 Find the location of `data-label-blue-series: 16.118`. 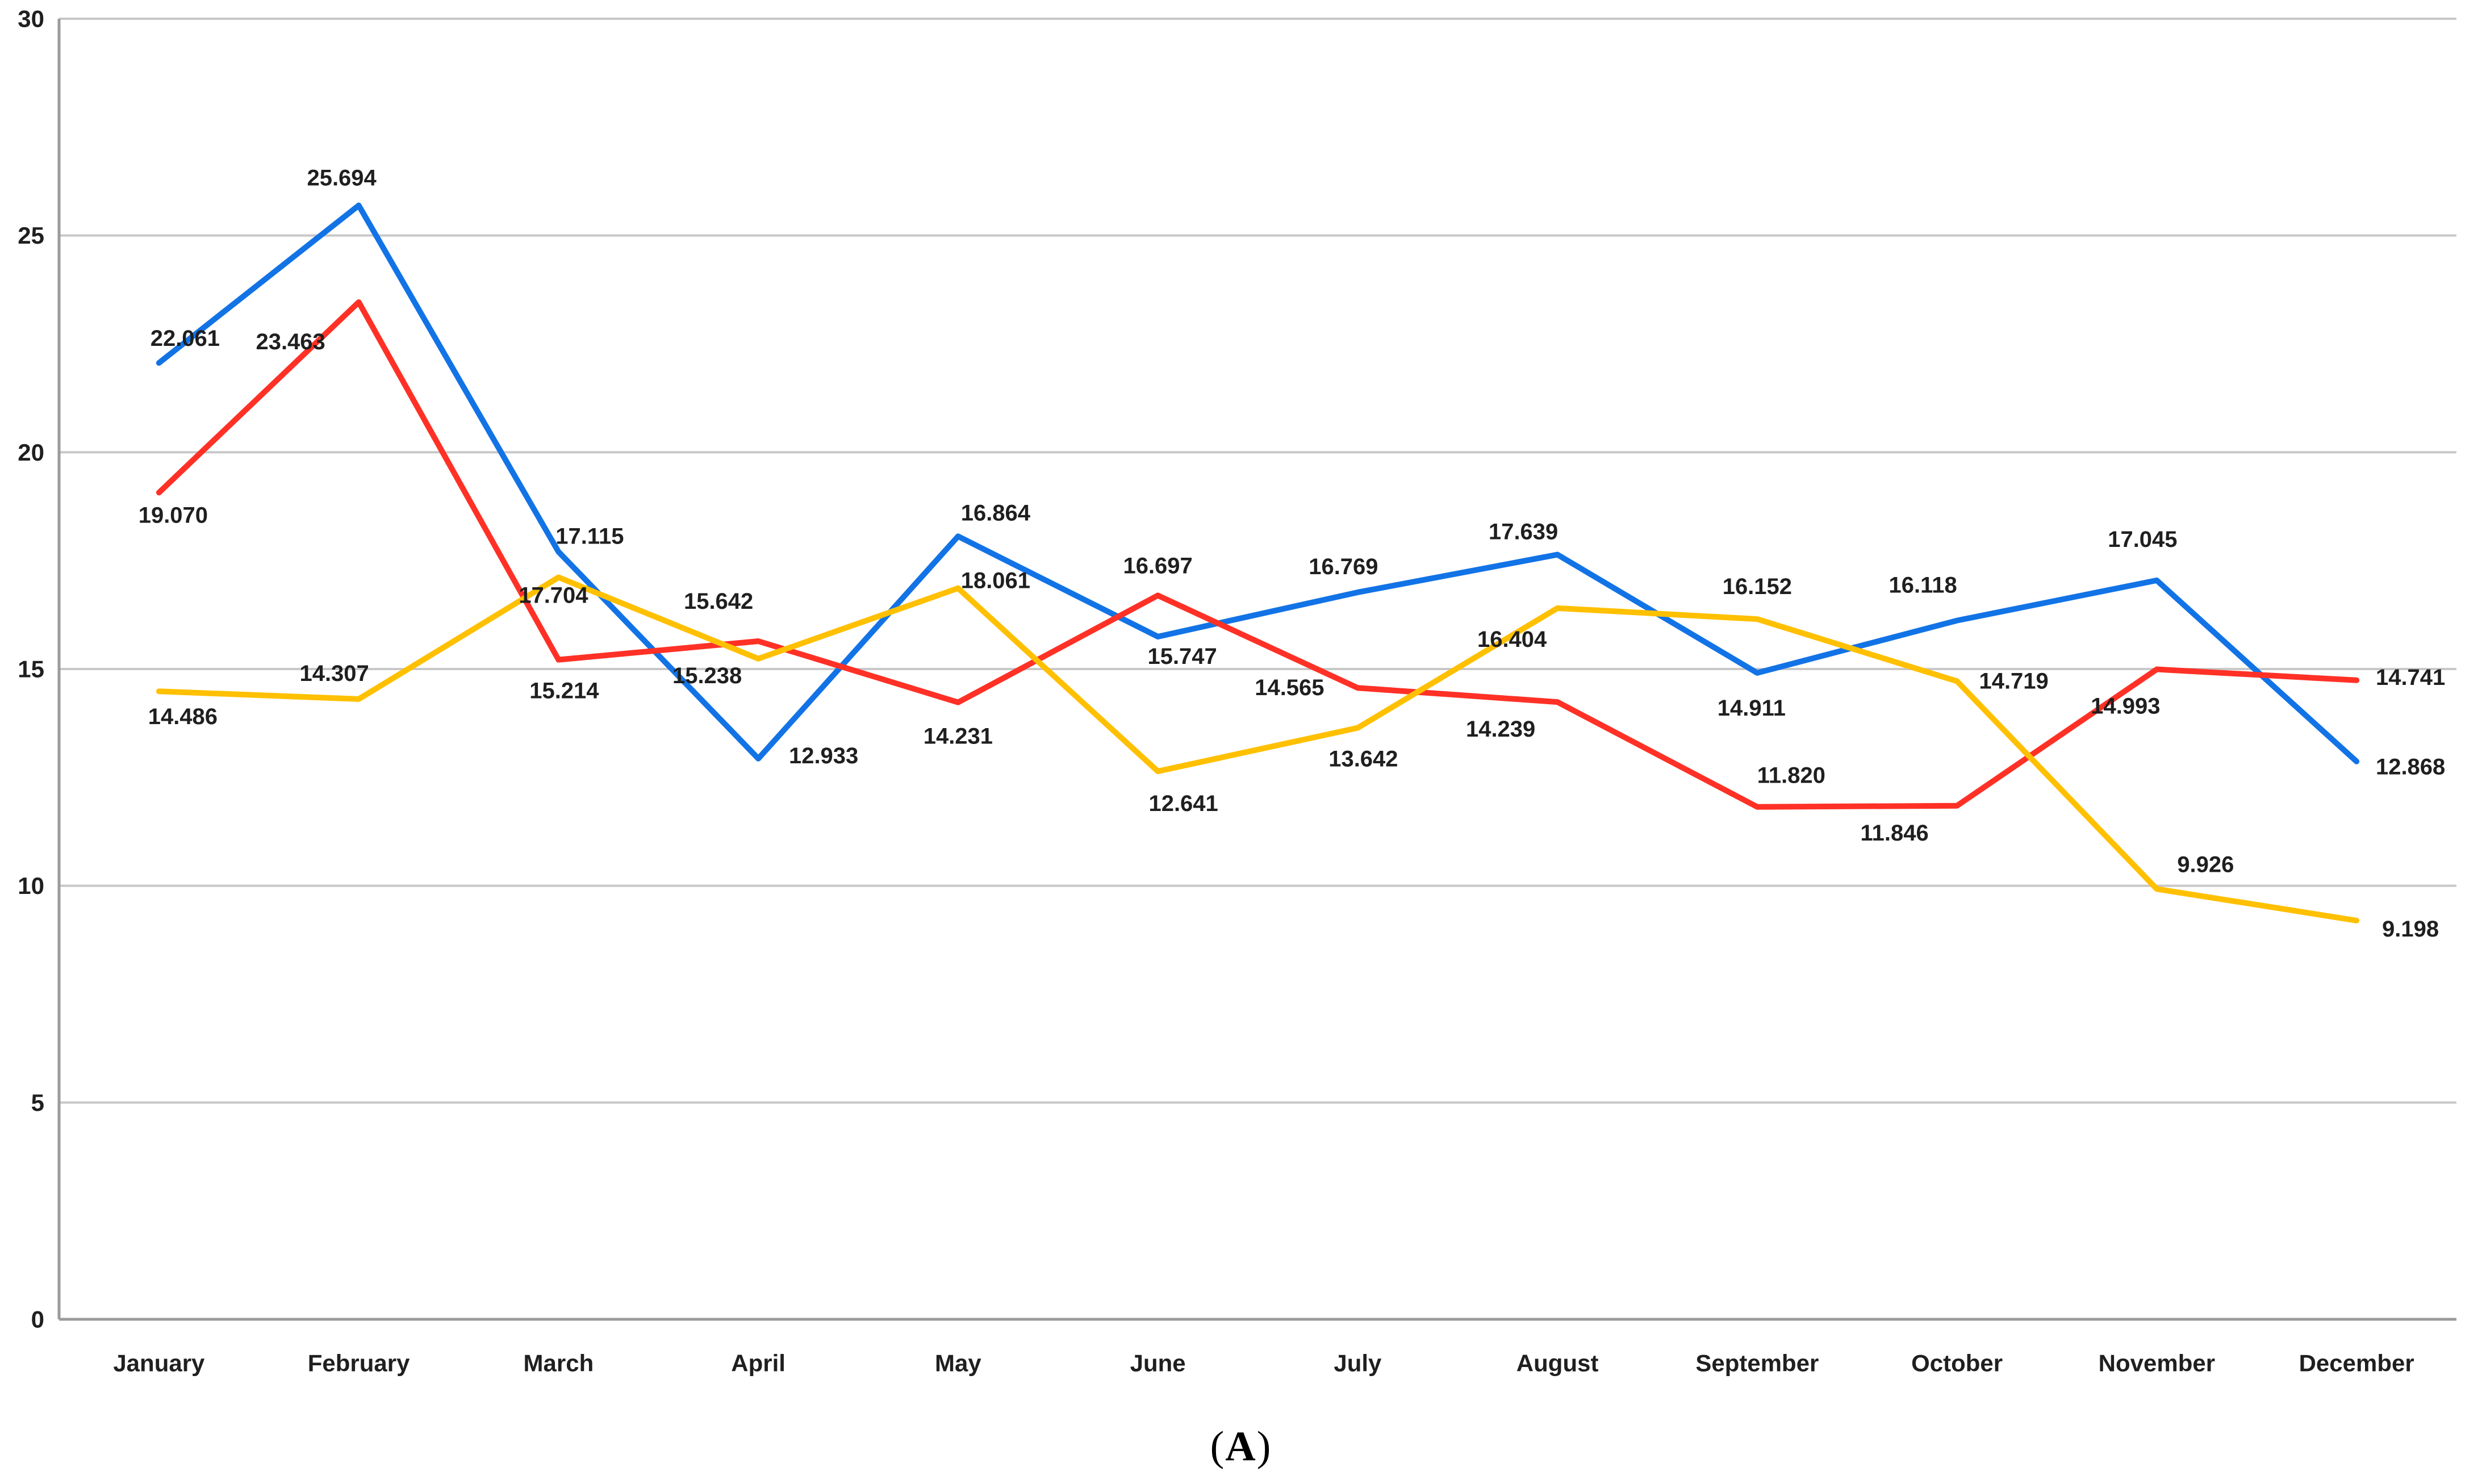

data-label-blue-series: 16.118 is located at coordinates (1923, 585).